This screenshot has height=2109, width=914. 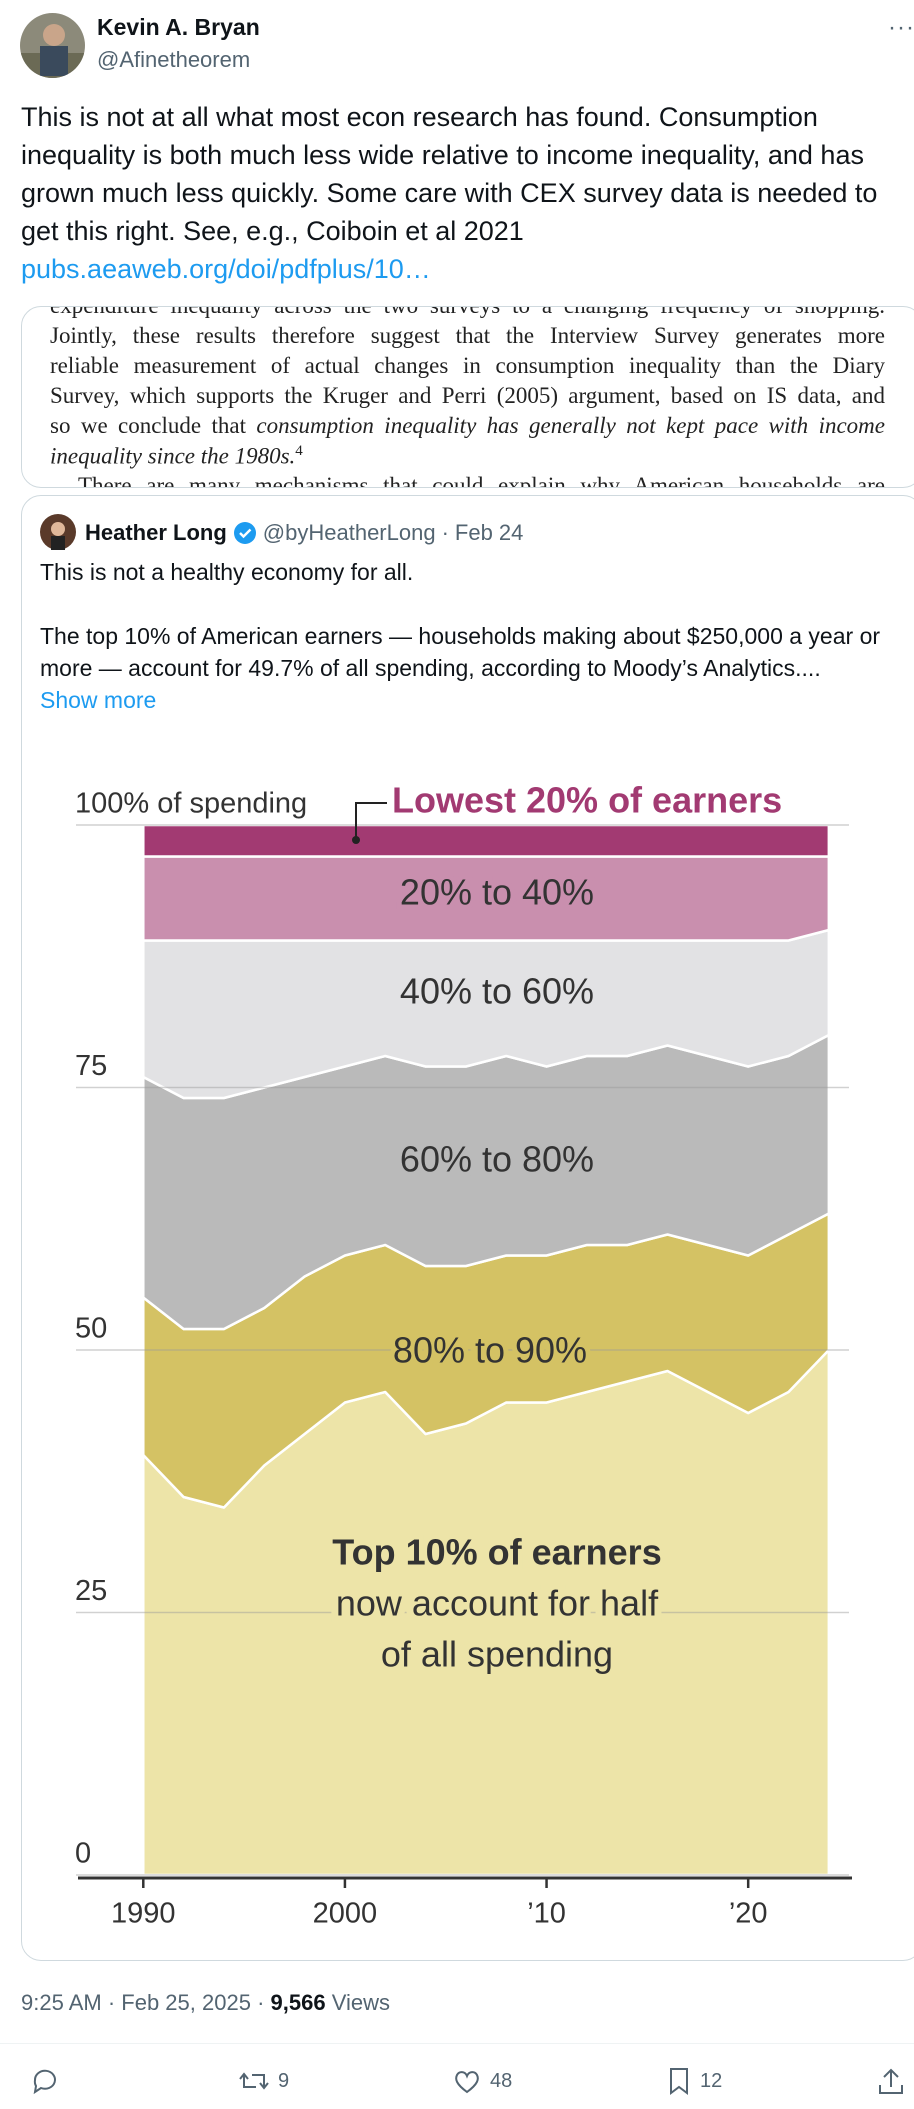 I want to click on footer: 9:25 AM · Feb 25, 2025 · 9,566 Views, so click(x=205, y=2003).